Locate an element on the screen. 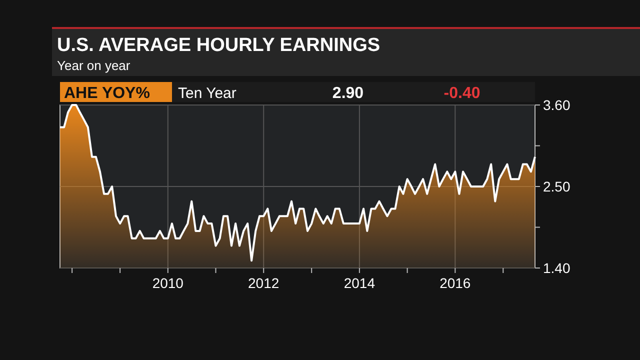  x-tick-label: 2014 is located at coordinates (360, 283).